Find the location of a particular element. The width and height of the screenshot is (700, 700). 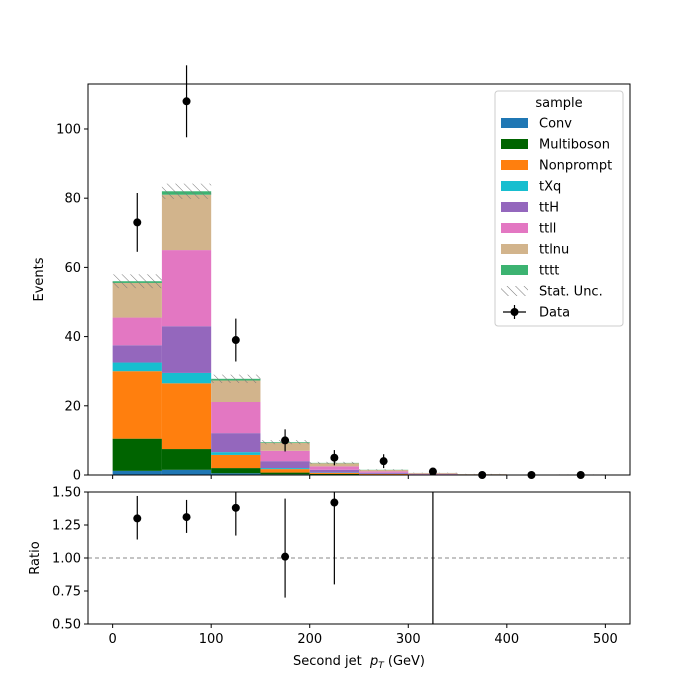

ratio-y-ticks: 0.50 0.75 1.00 1.25 1.50 is located at coordinates (70, 559).